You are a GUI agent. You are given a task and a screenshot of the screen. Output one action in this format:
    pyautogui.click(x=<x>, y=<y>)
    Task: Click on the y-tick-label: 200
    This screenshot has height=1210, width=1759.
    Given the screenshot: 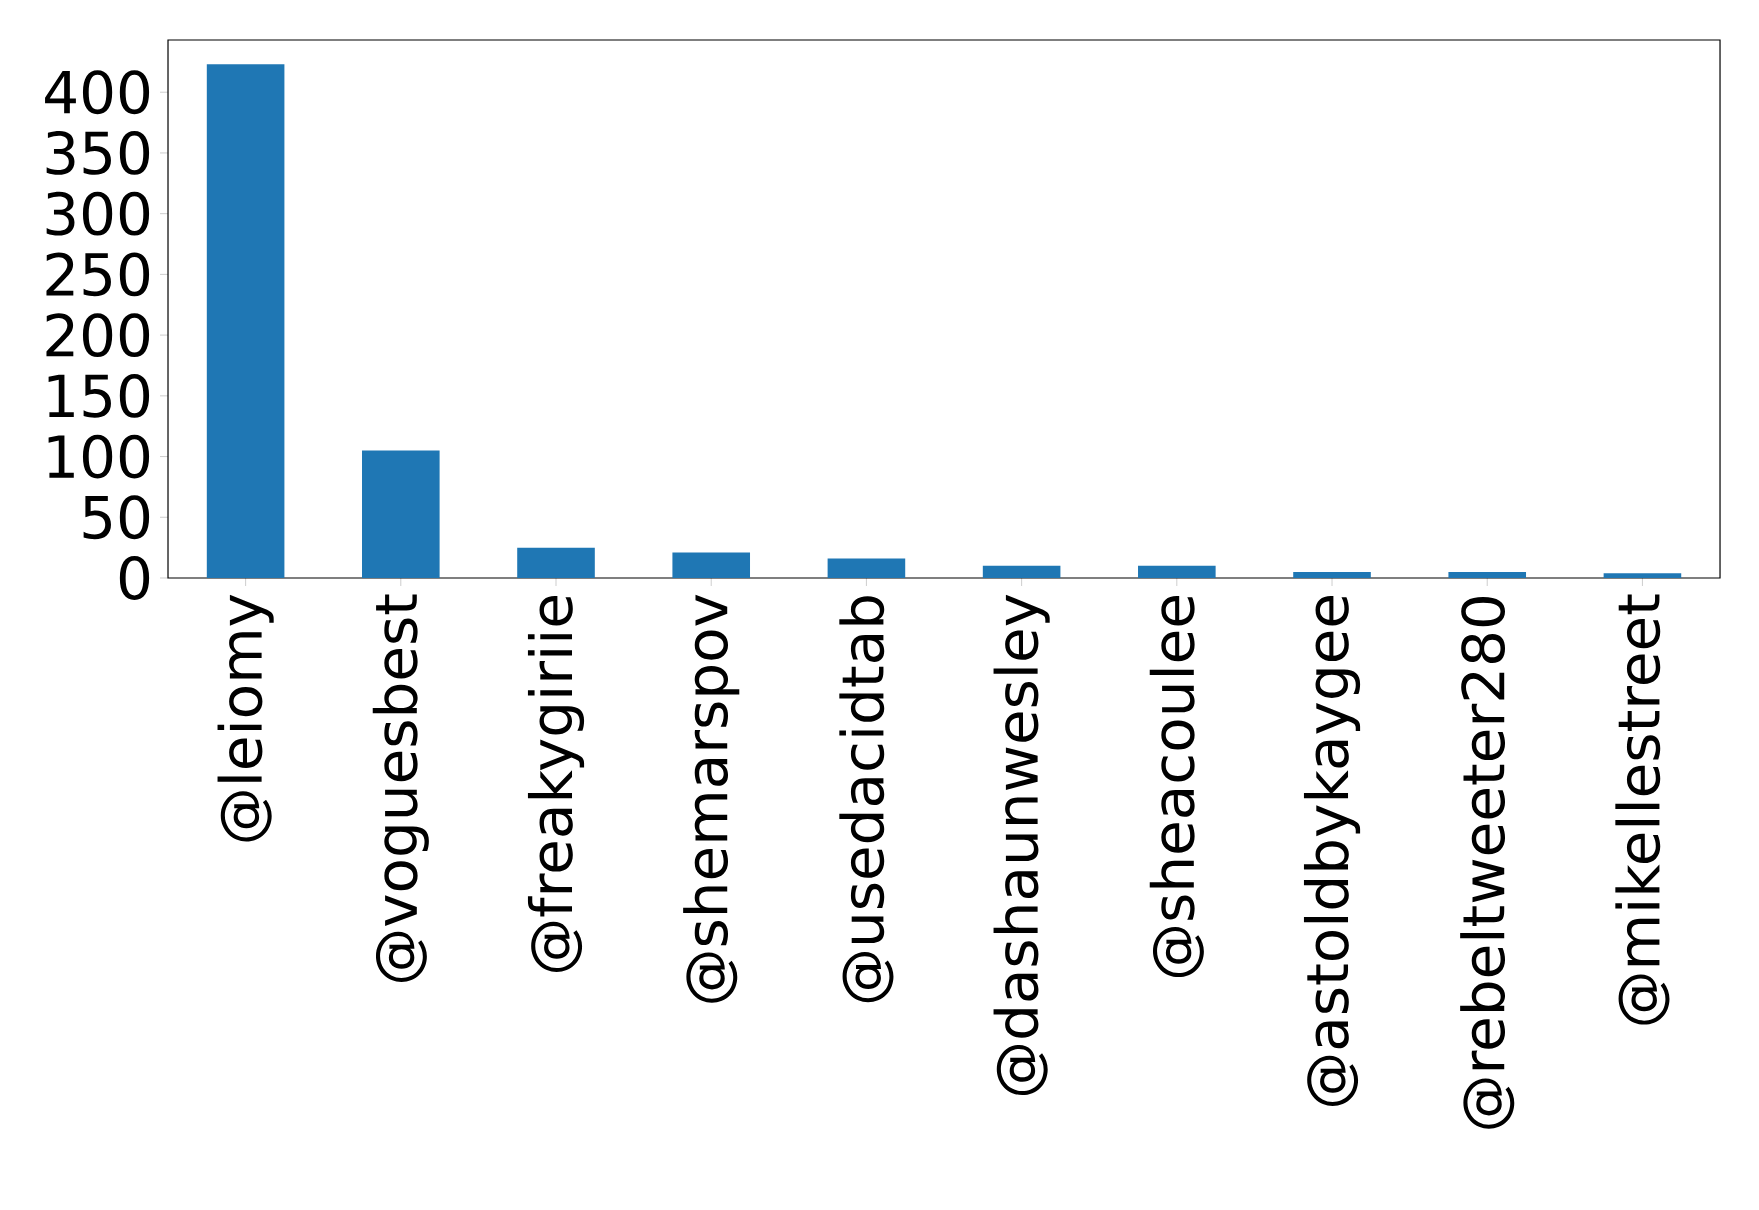 What is the action you would take?
    pyautogui.click(x=98, y=335)
    